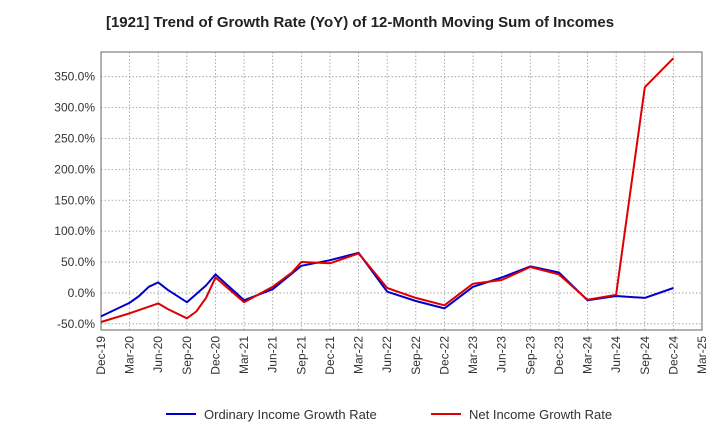 The image size is (720, 440). I want to click on x-tick-label: Dec-22, so click(444, 355).